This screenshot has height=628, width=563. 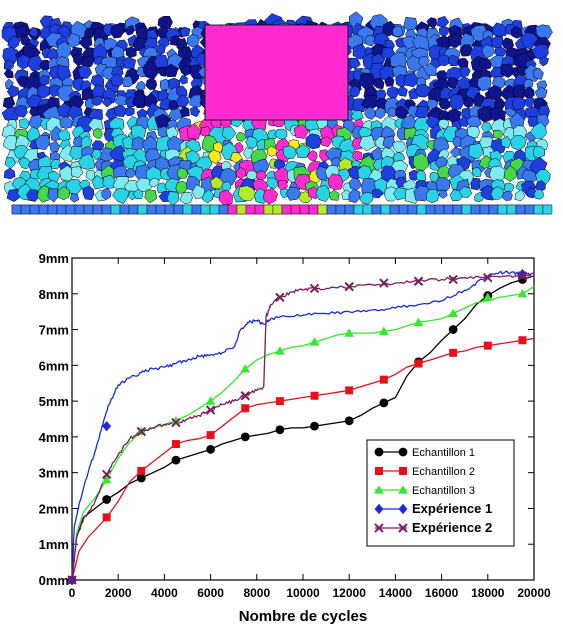 What do you see at coordinates (72, 593) in the screenshot?
I see `x-tick-label: 0` at bounding box center [72, 593].